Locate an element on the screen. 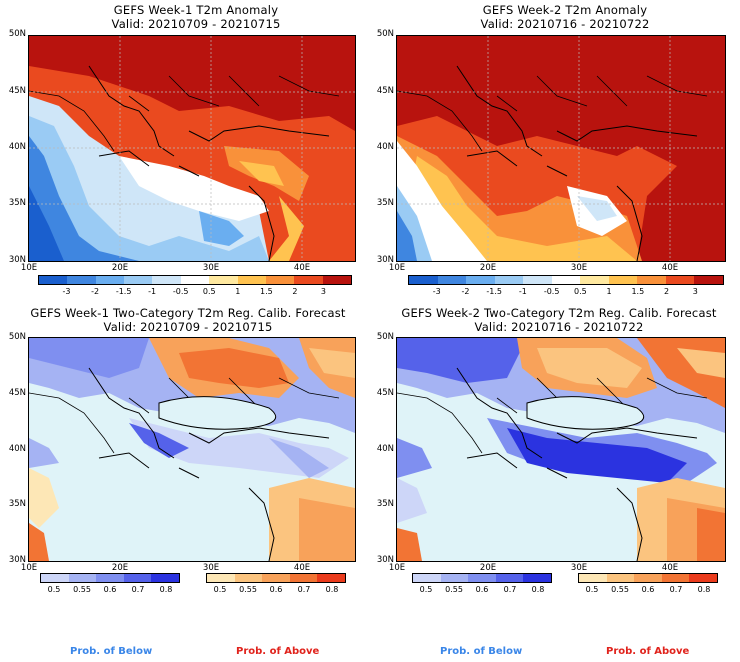 Image resolution: width=740 pixels, height=662 pixels. prob-below-colorbar is located at coordinates (482, 578).